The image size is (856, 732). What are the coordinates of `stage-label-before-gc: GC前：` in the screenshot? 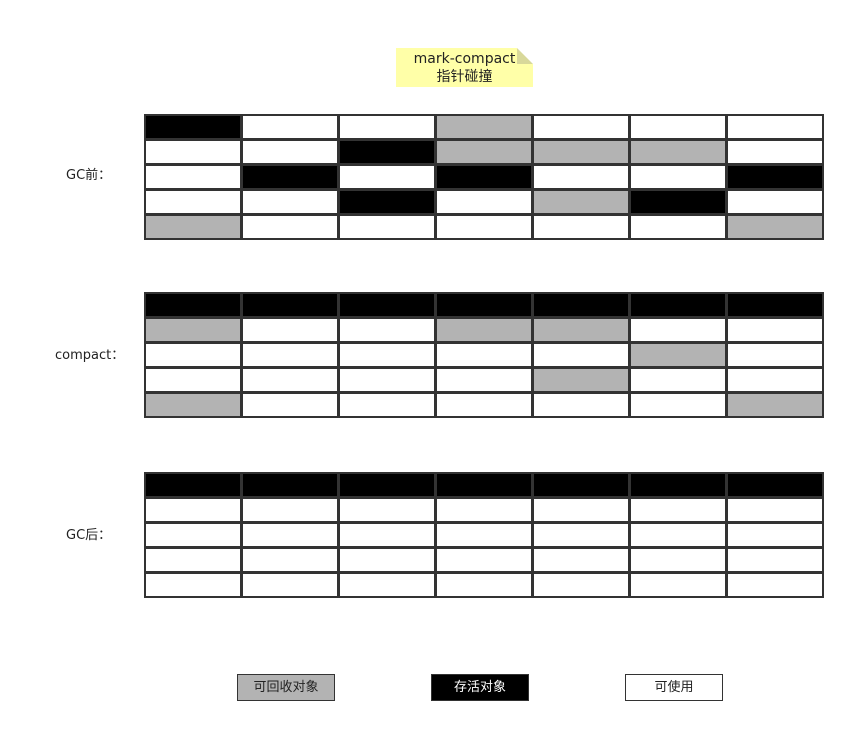 It's located at (89, 175).